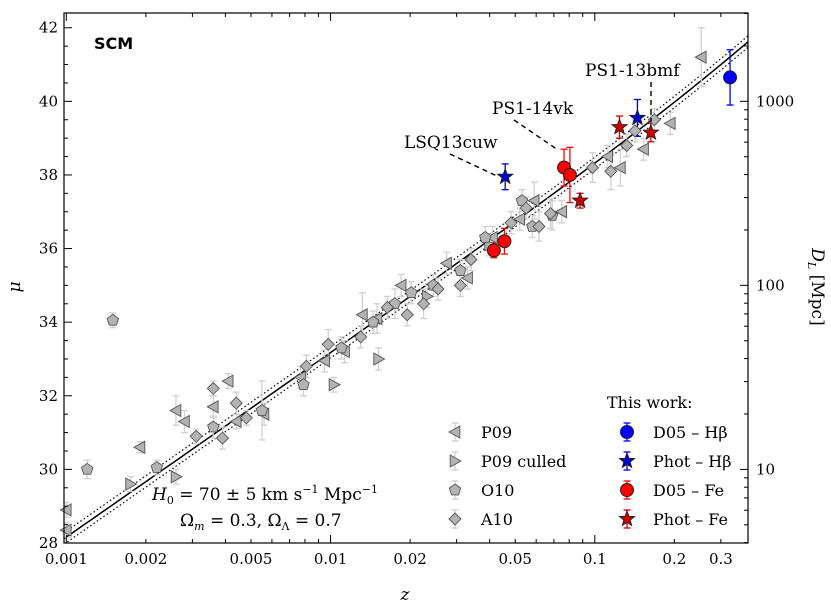 The image size is (831, 605). I want to click on legend-entry-right: Phot – Fe, so click(673, 519).